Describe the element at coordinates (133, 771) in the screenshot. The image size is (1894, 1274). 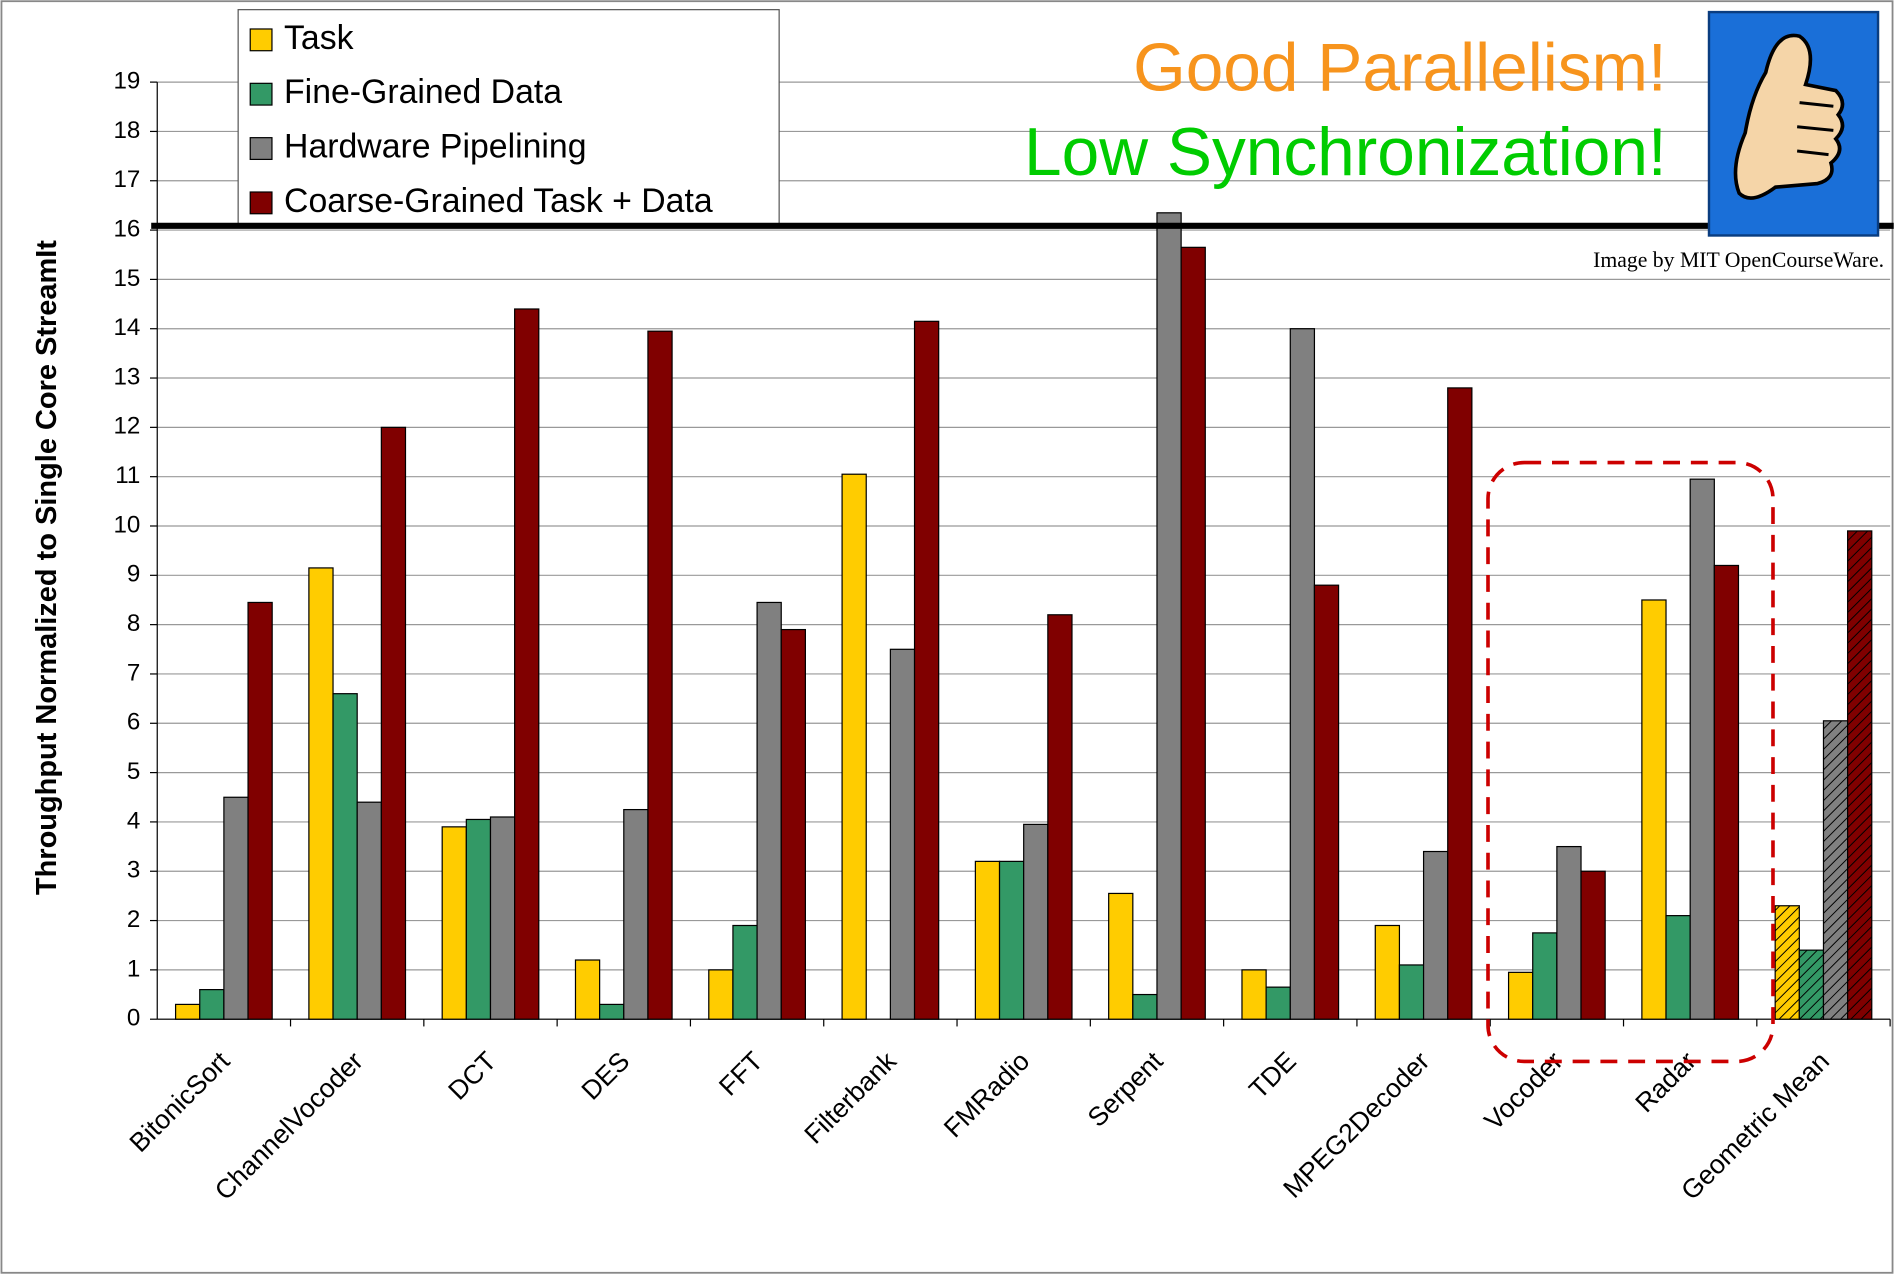
I see `y-tick-label: 5` at that location.